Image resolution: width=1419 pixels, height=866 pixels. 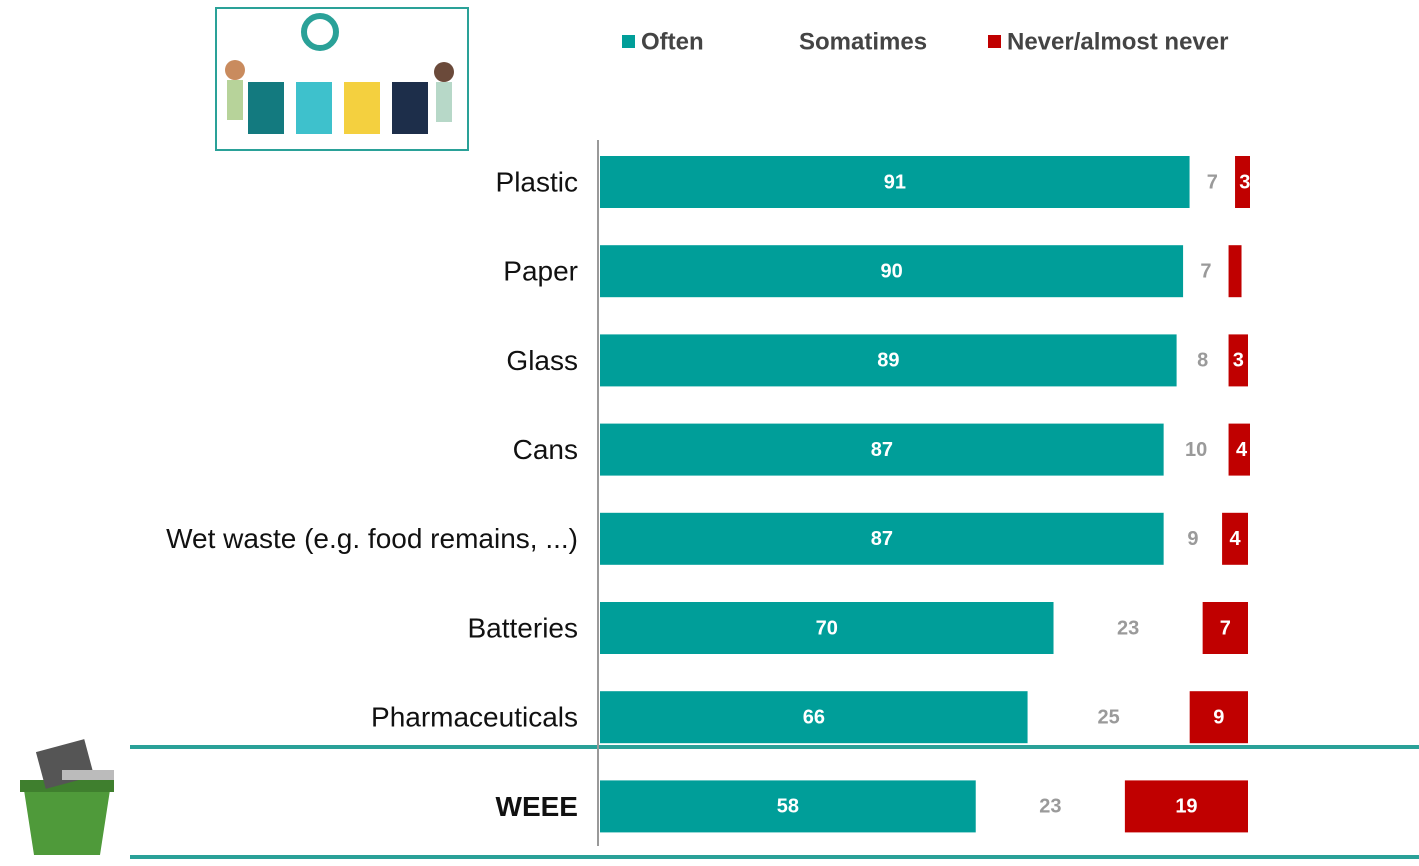 What do you see at coordinates (540, 271) in the screenshot?
I see `category-label: Paper` at bounding box center [540, 271].